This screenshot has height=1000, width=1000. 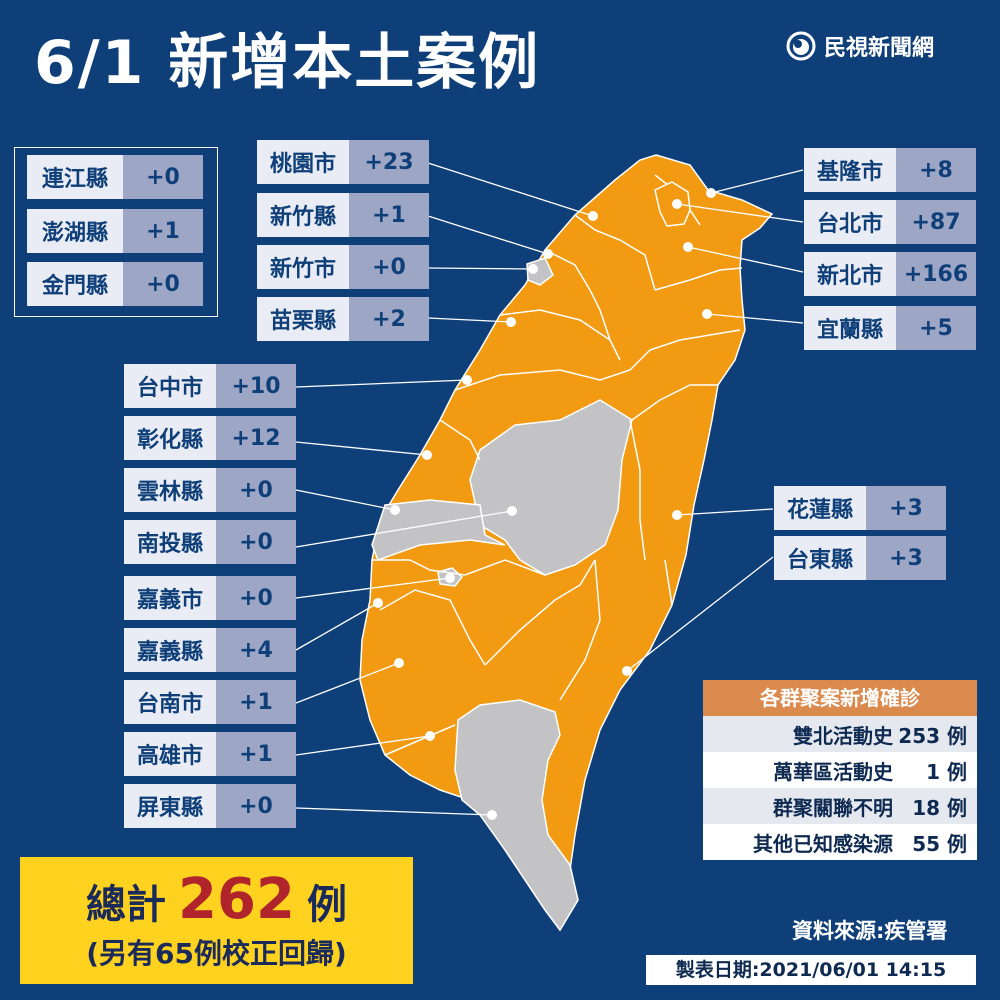 I want to click on cluster-stats-row: 群聚關聯不明 18 例, so click(x=840, y=806).